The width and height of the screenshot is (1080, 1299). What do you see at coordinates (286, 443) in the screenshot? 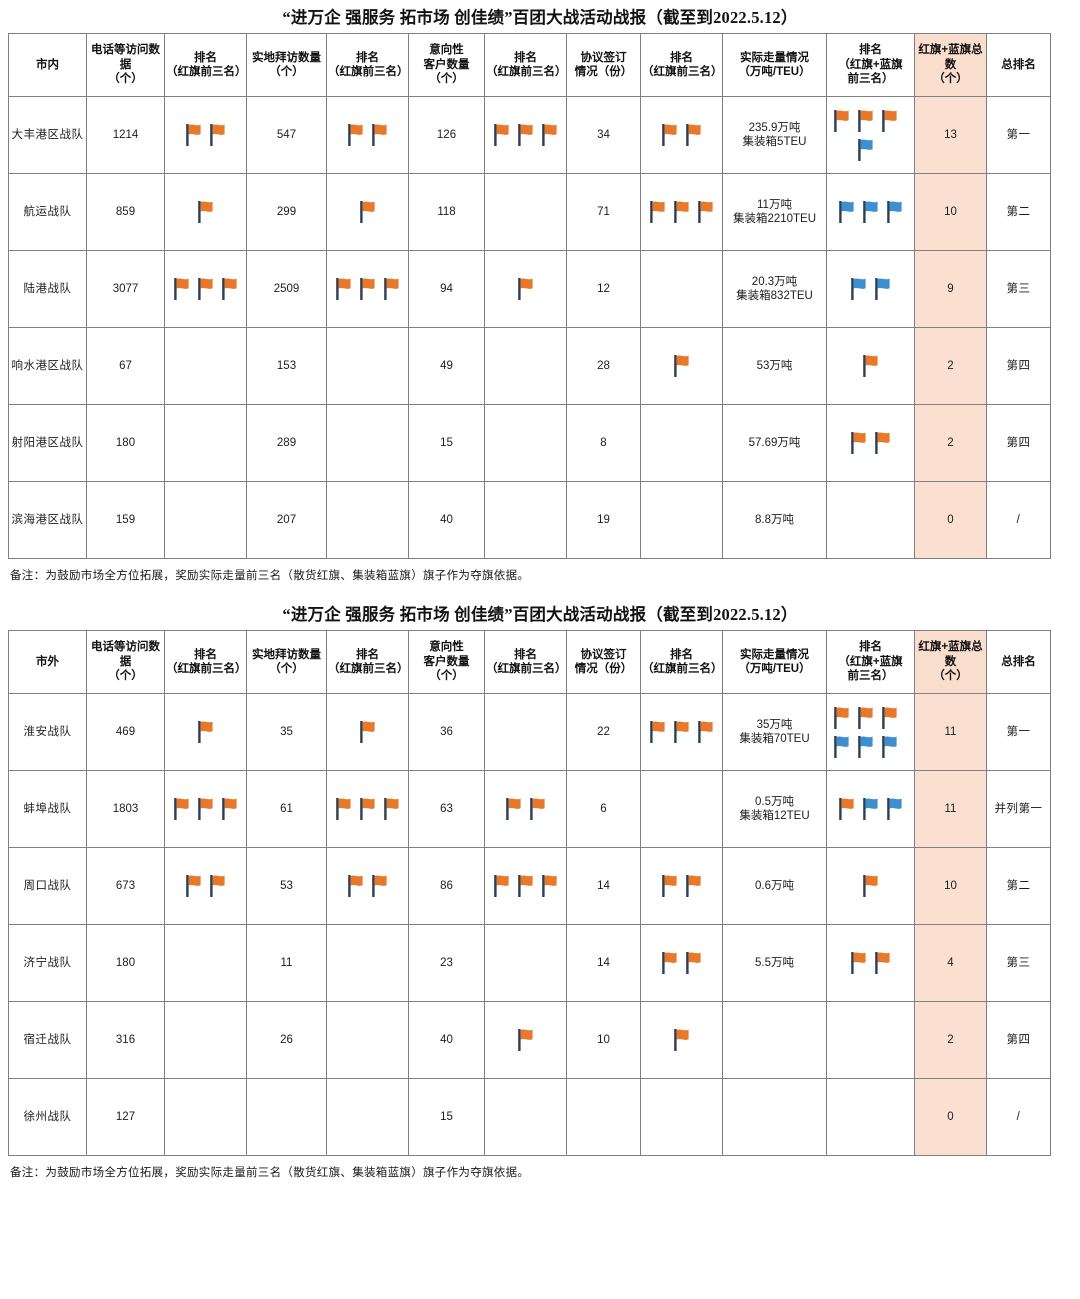
I see `visits-value-cell: 289` at bounding box center [286, 443].